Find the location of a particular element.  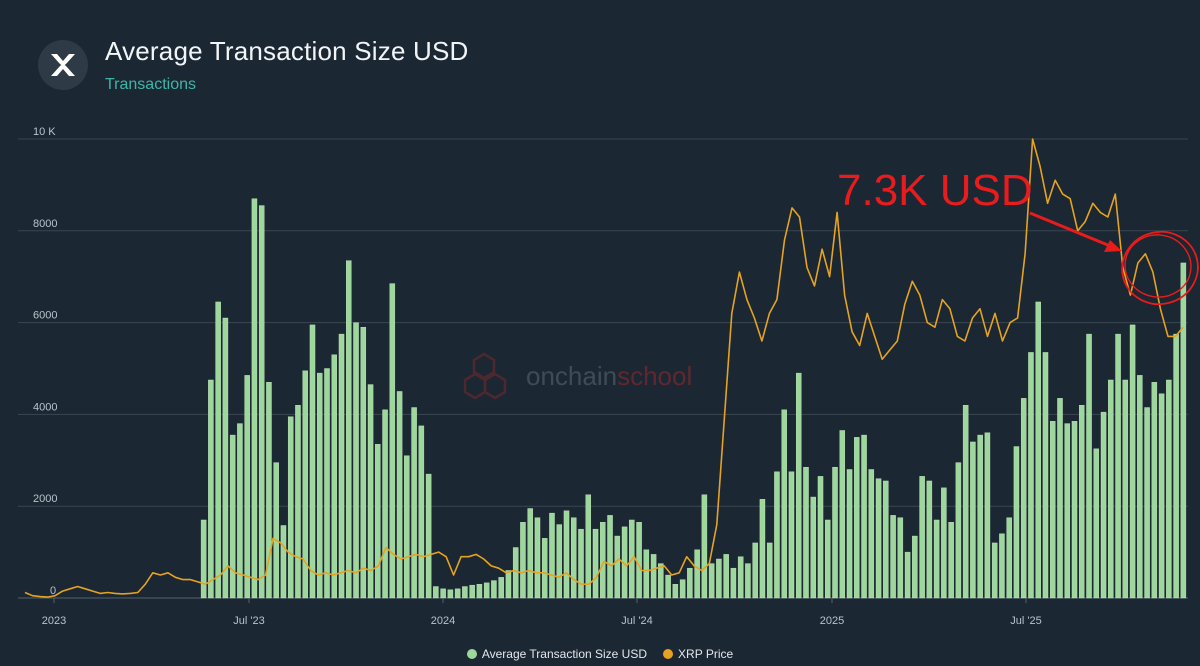

svg-text: onchainschool is located at coordinates (609, 376).